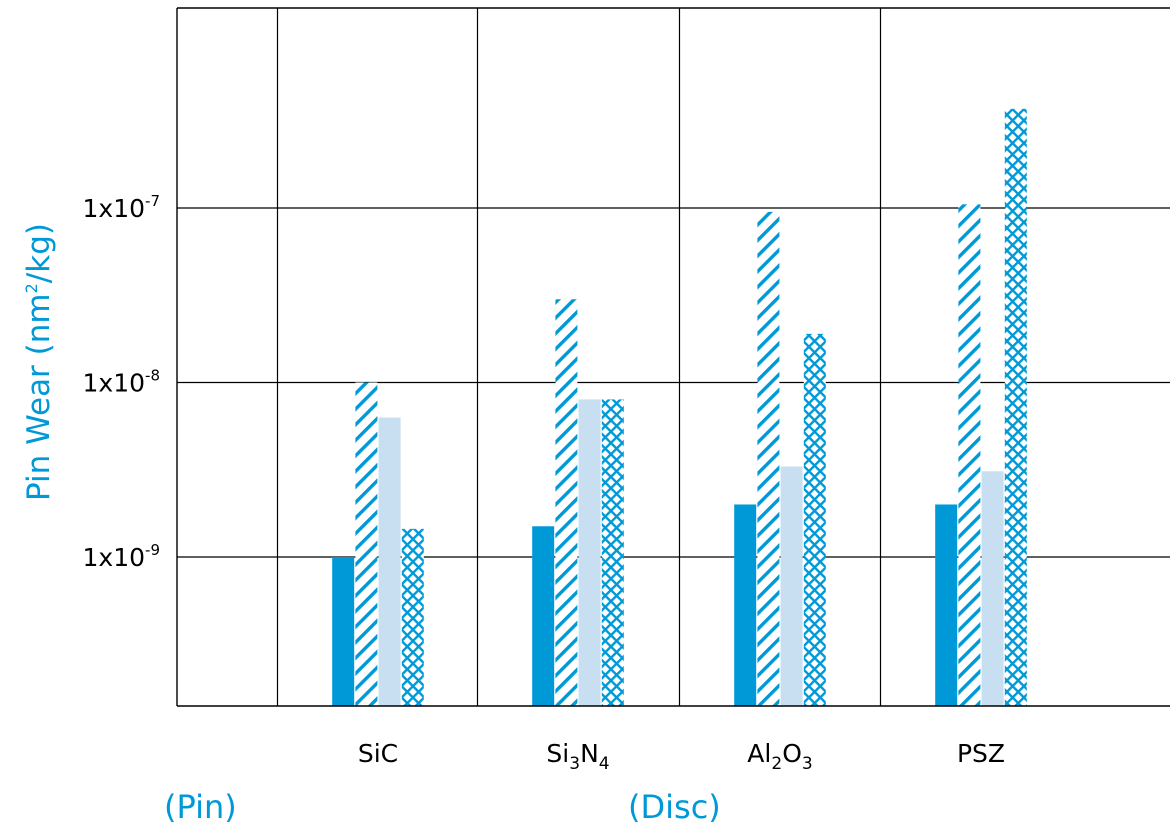 This screenshot has height=831, width=1170. What do you see at coordinates (121, 207) in the screenshot?
I see `y-tick-label: 1x10⁻⁷` at bounding box center [121, 207].